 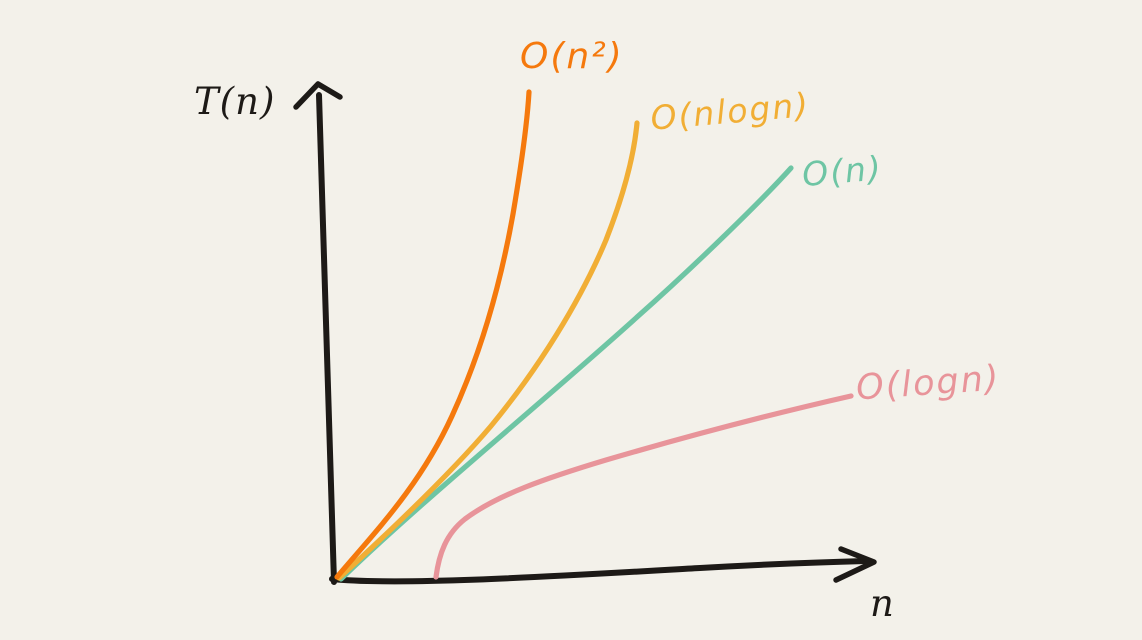 I want to click on curve-logarithmic, so click(x=643, y=486).